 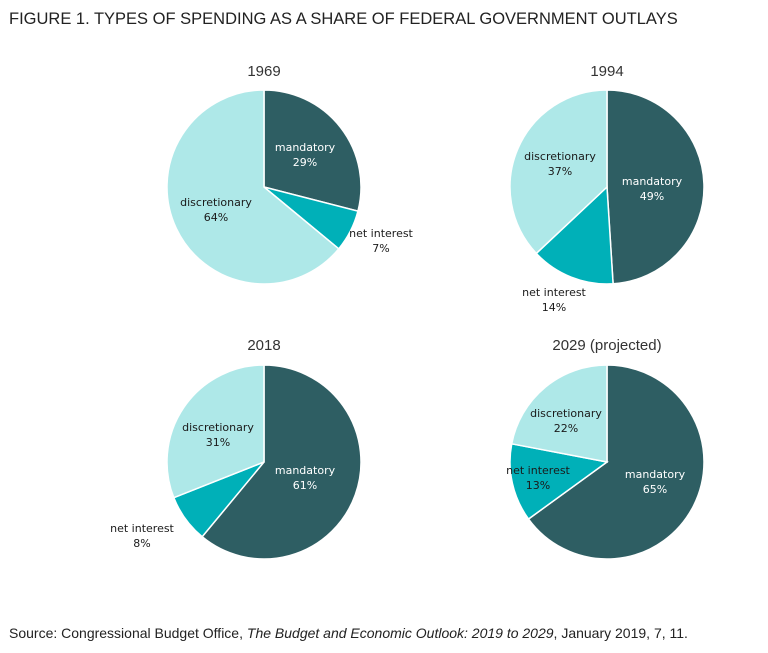 What do you see at coordinates (380, 248) in the screenshot?
I see `slice-value-label: 7%` at bounding box center [380, 248].